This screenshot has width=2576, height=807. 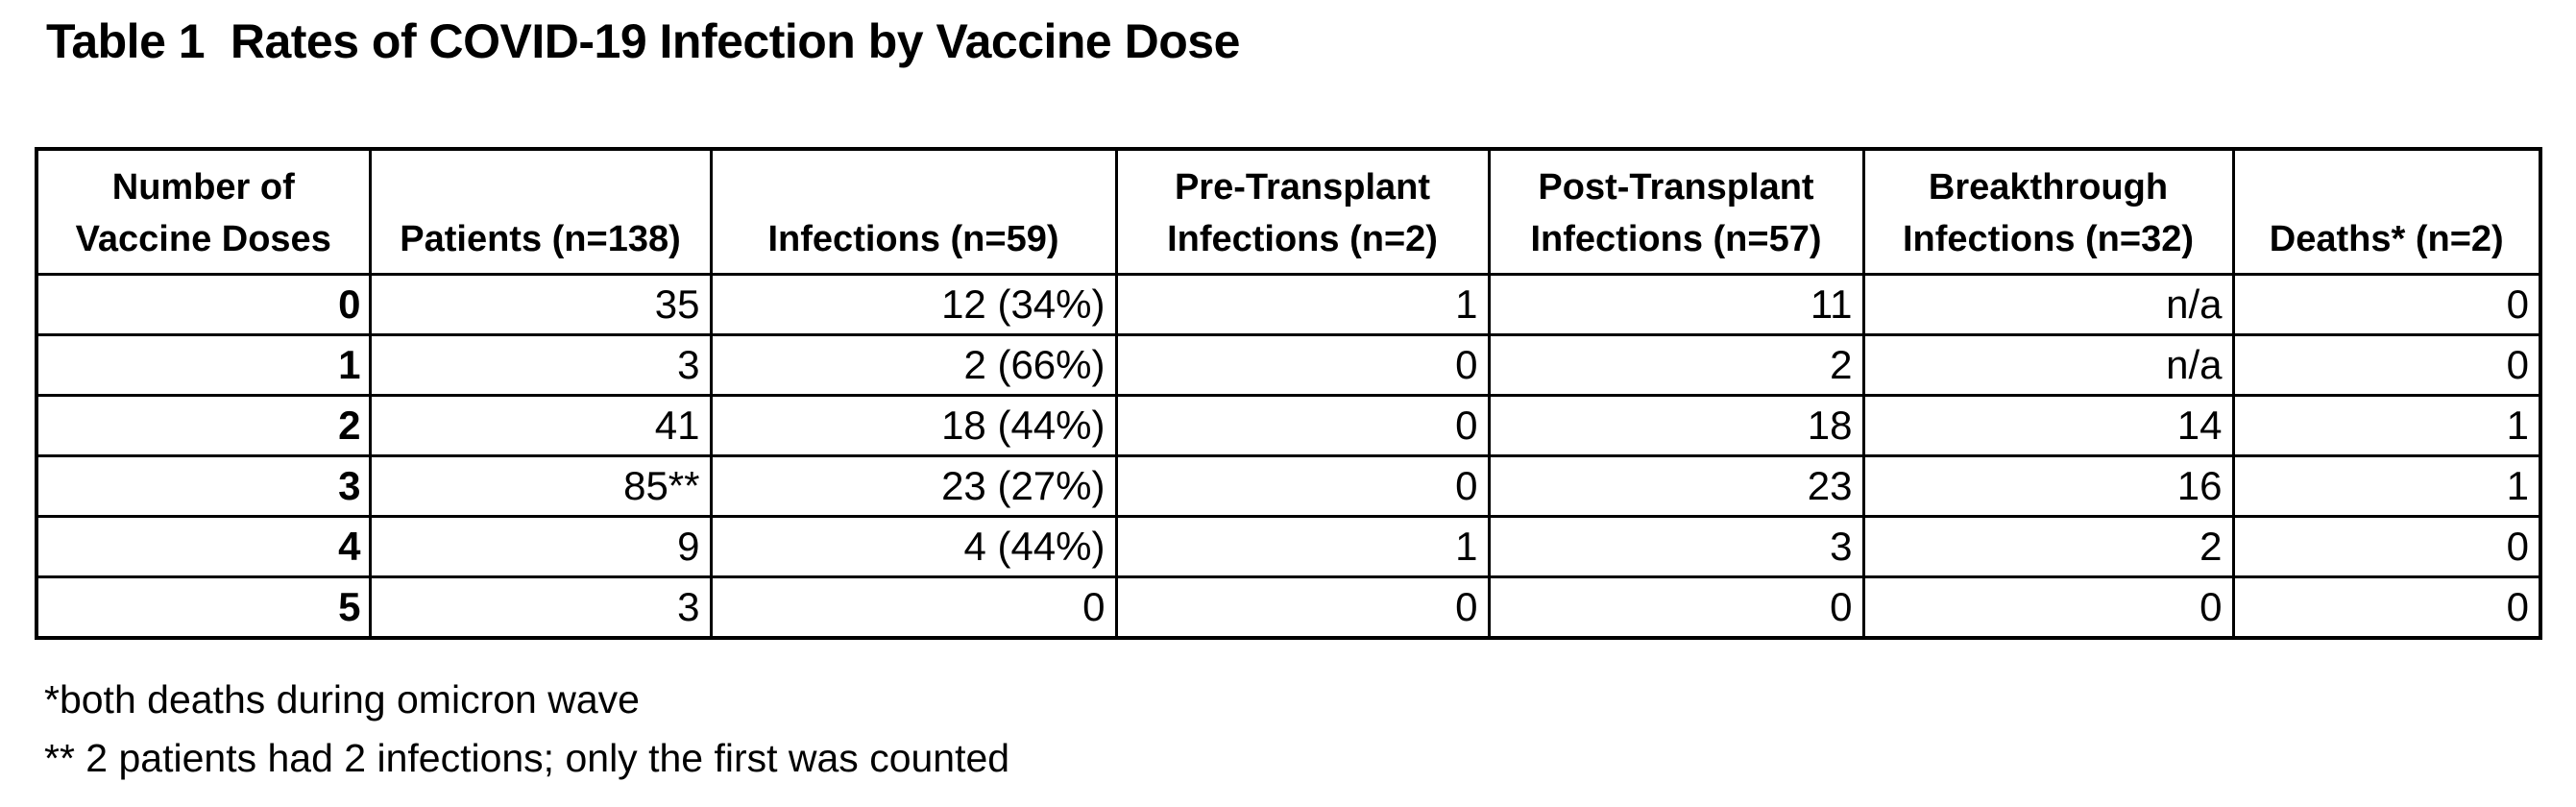 What do you see at coordinates (540, 212) in the screenshot?
I see `header-patients: Patients (n=138)` at bounding box center [540, 212].